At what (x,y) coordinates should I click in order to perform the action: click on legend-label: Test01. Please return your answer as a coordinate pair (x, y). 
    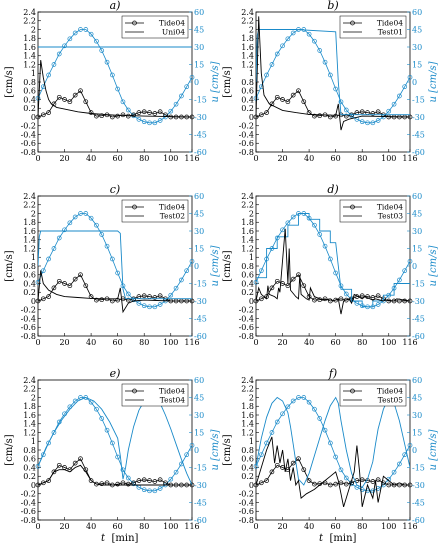
    Looking at the image, I should click on (390, 32).